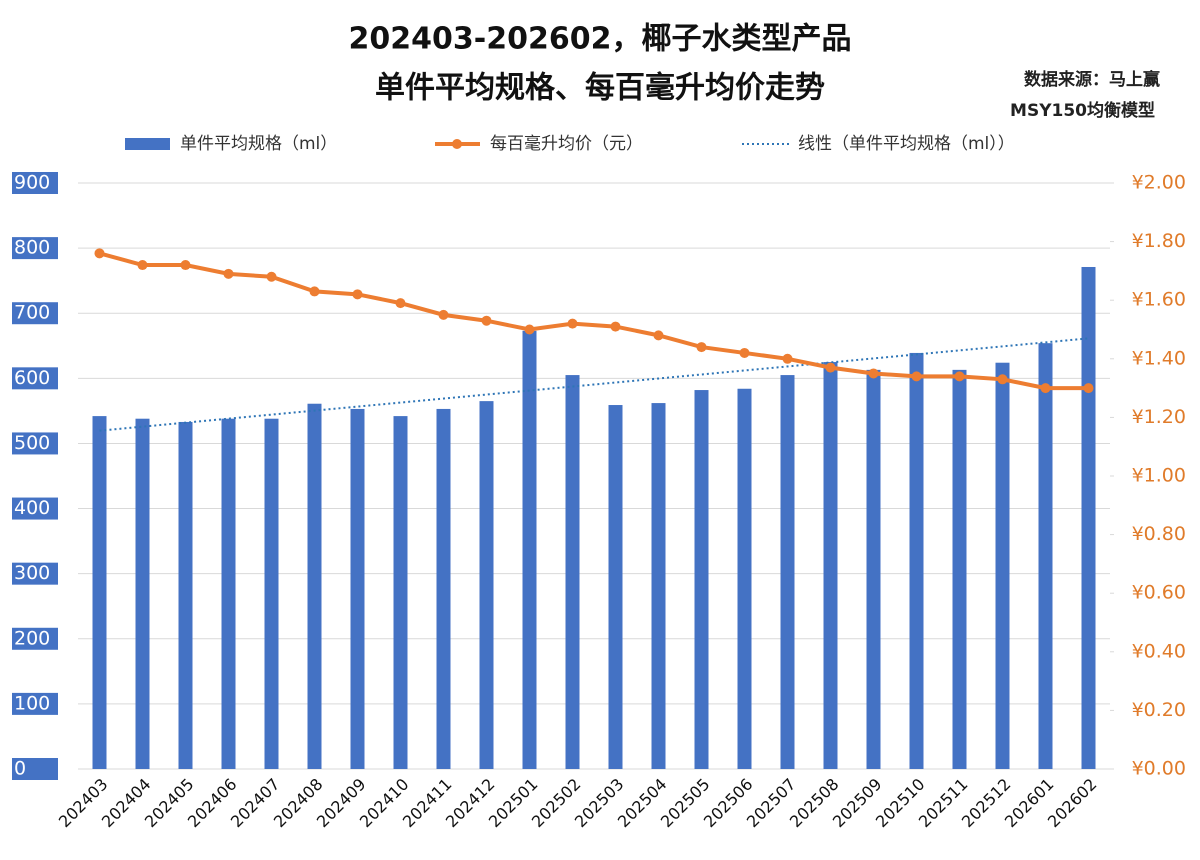 The image size is (1200, 860). What do you see at coordinates (32, 183) in the screenshot?
I see `y-tick-label: 900` at bounding box center [32, 183].